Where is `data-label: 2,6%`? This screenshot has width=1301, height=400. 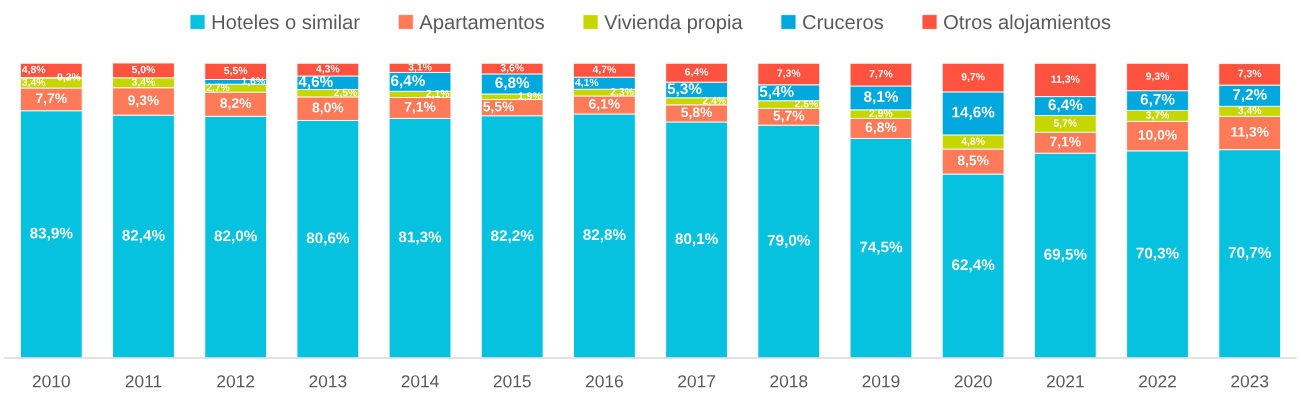 data-label: 2,6% is located at coordinates (806, 104).